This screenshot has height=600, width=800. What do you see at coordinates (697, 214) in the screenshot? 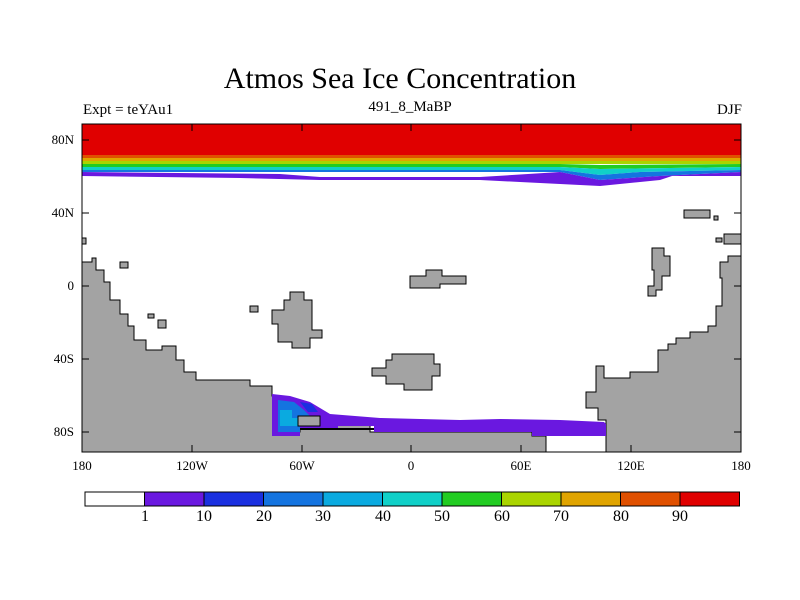
I see `land-ne-islands` at bounding box center [697, 214].